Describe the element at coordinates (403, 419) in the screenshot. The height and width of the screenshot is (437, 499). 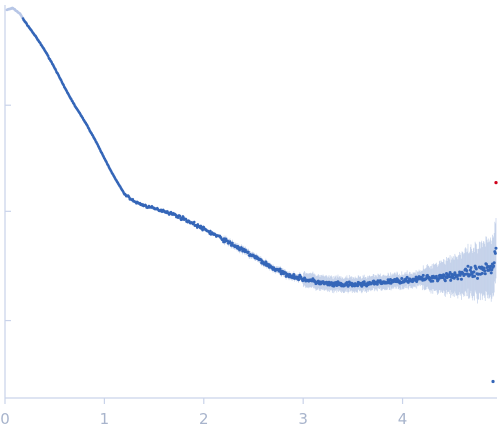
I see `x-tick-label: 4` at that location.